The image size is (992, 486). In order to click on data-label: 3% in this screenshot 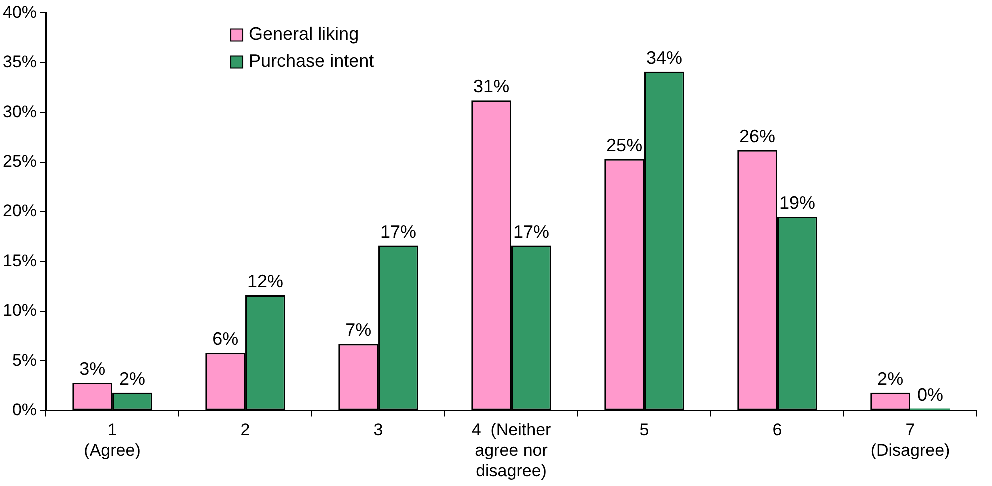, I will do `click(93, 368)`.